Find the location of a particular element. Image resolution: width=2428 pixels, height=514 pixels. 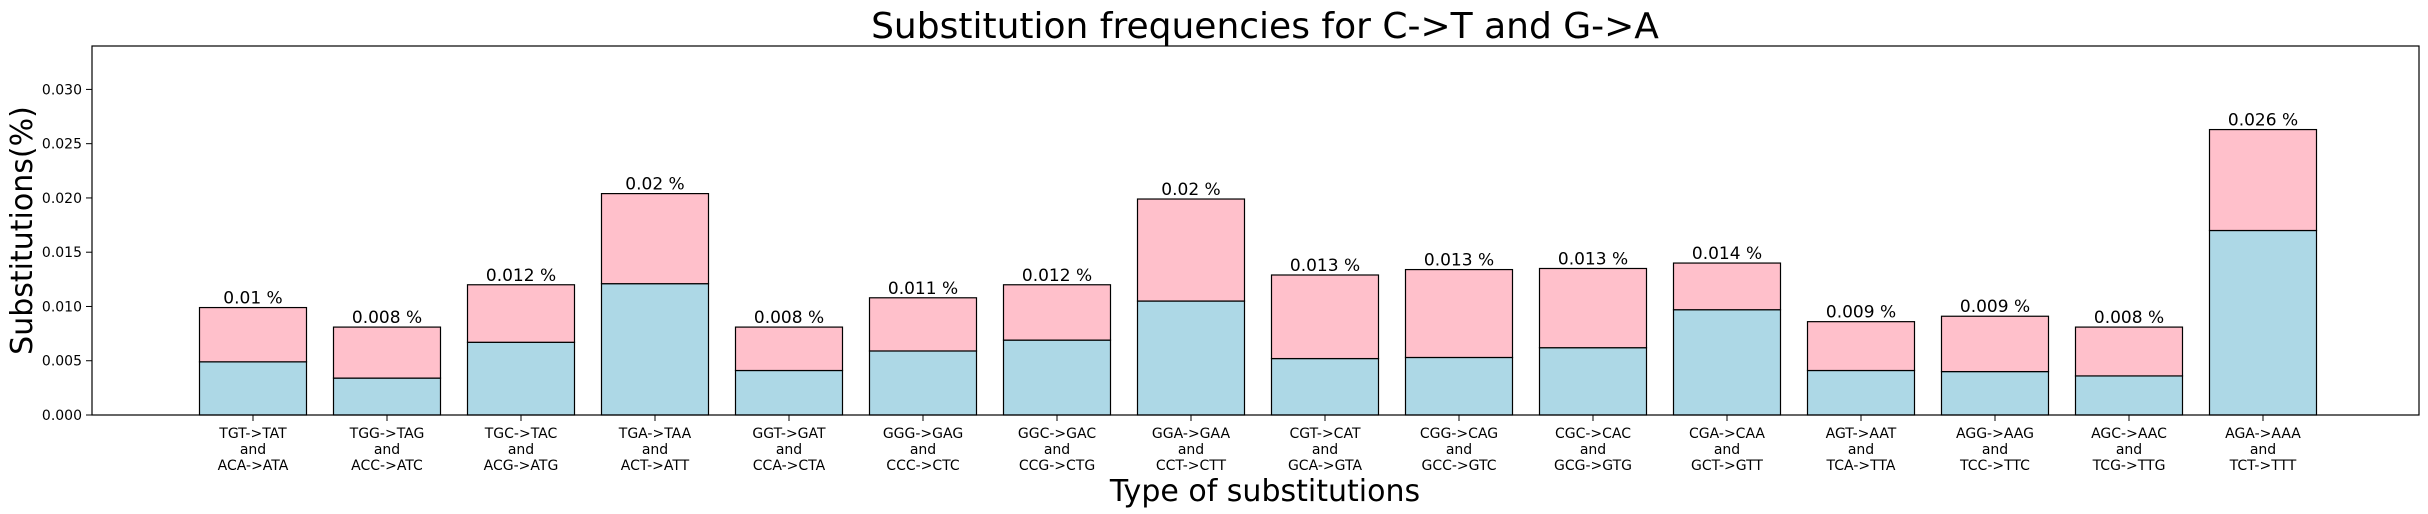

x-tick-label: CCG->CTG is located at coordinates (1057, 466).